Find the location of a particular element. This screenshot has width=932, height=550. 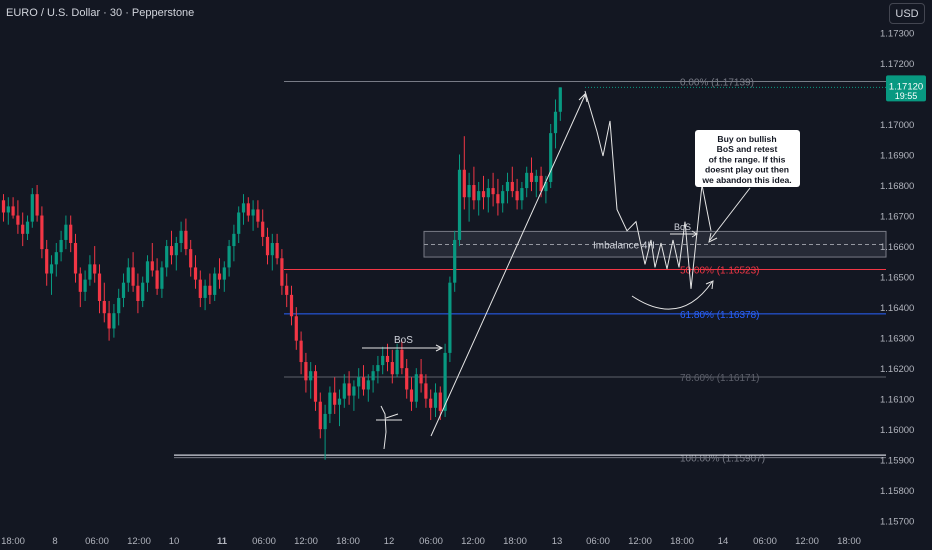

callout-pointer-head is located at coordinates (713, 237).